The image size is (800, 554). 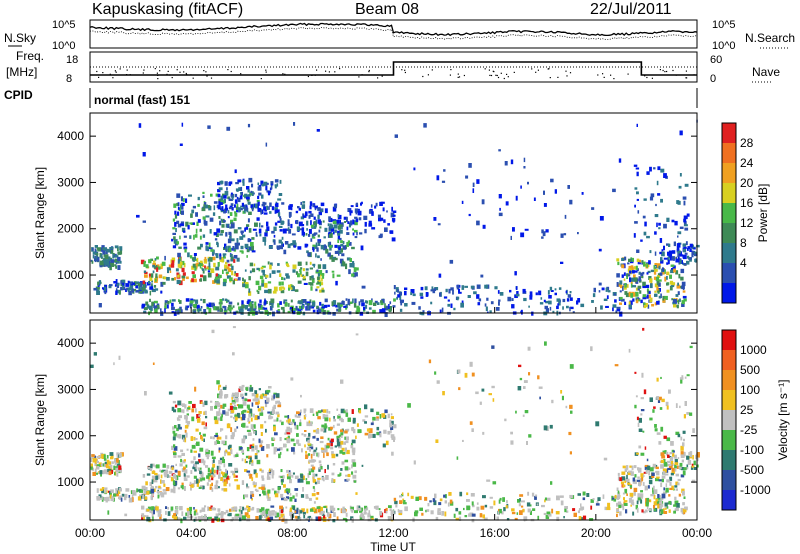 What do you see at coordinates (64, 46) in the screenshot?
I see `nsky-tick-low: 10^0` at bounding box center [64, 46].